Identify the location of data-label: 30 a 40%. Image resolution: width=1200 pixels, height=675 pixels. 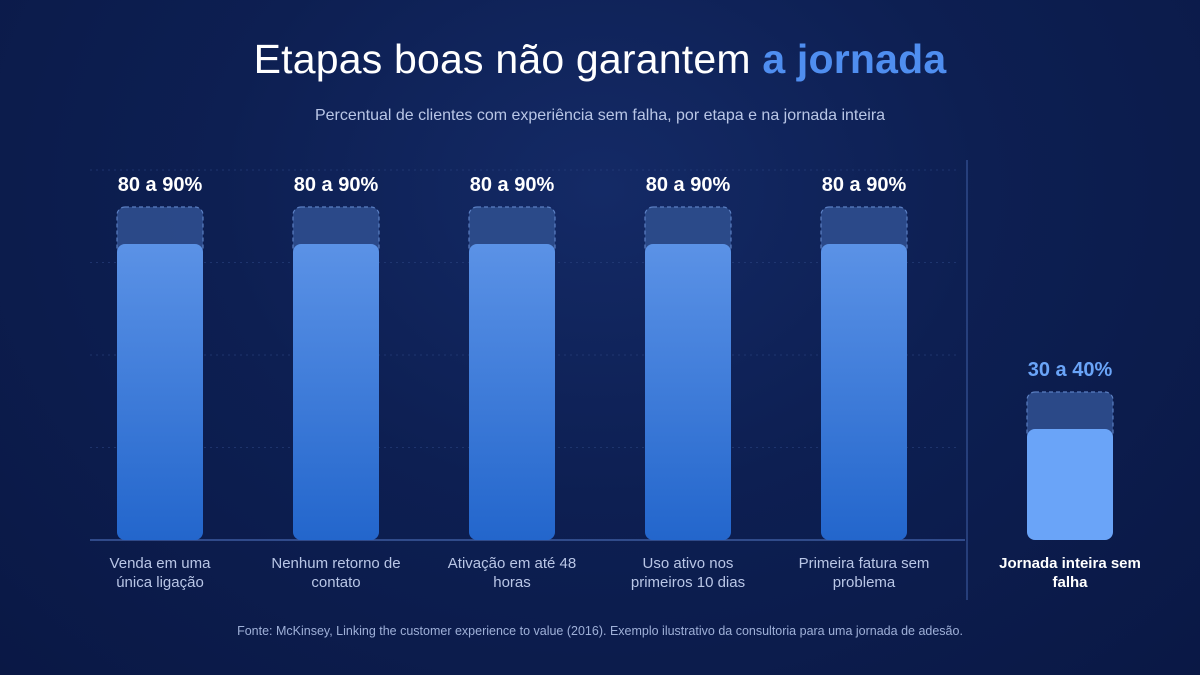
(1070, 370).